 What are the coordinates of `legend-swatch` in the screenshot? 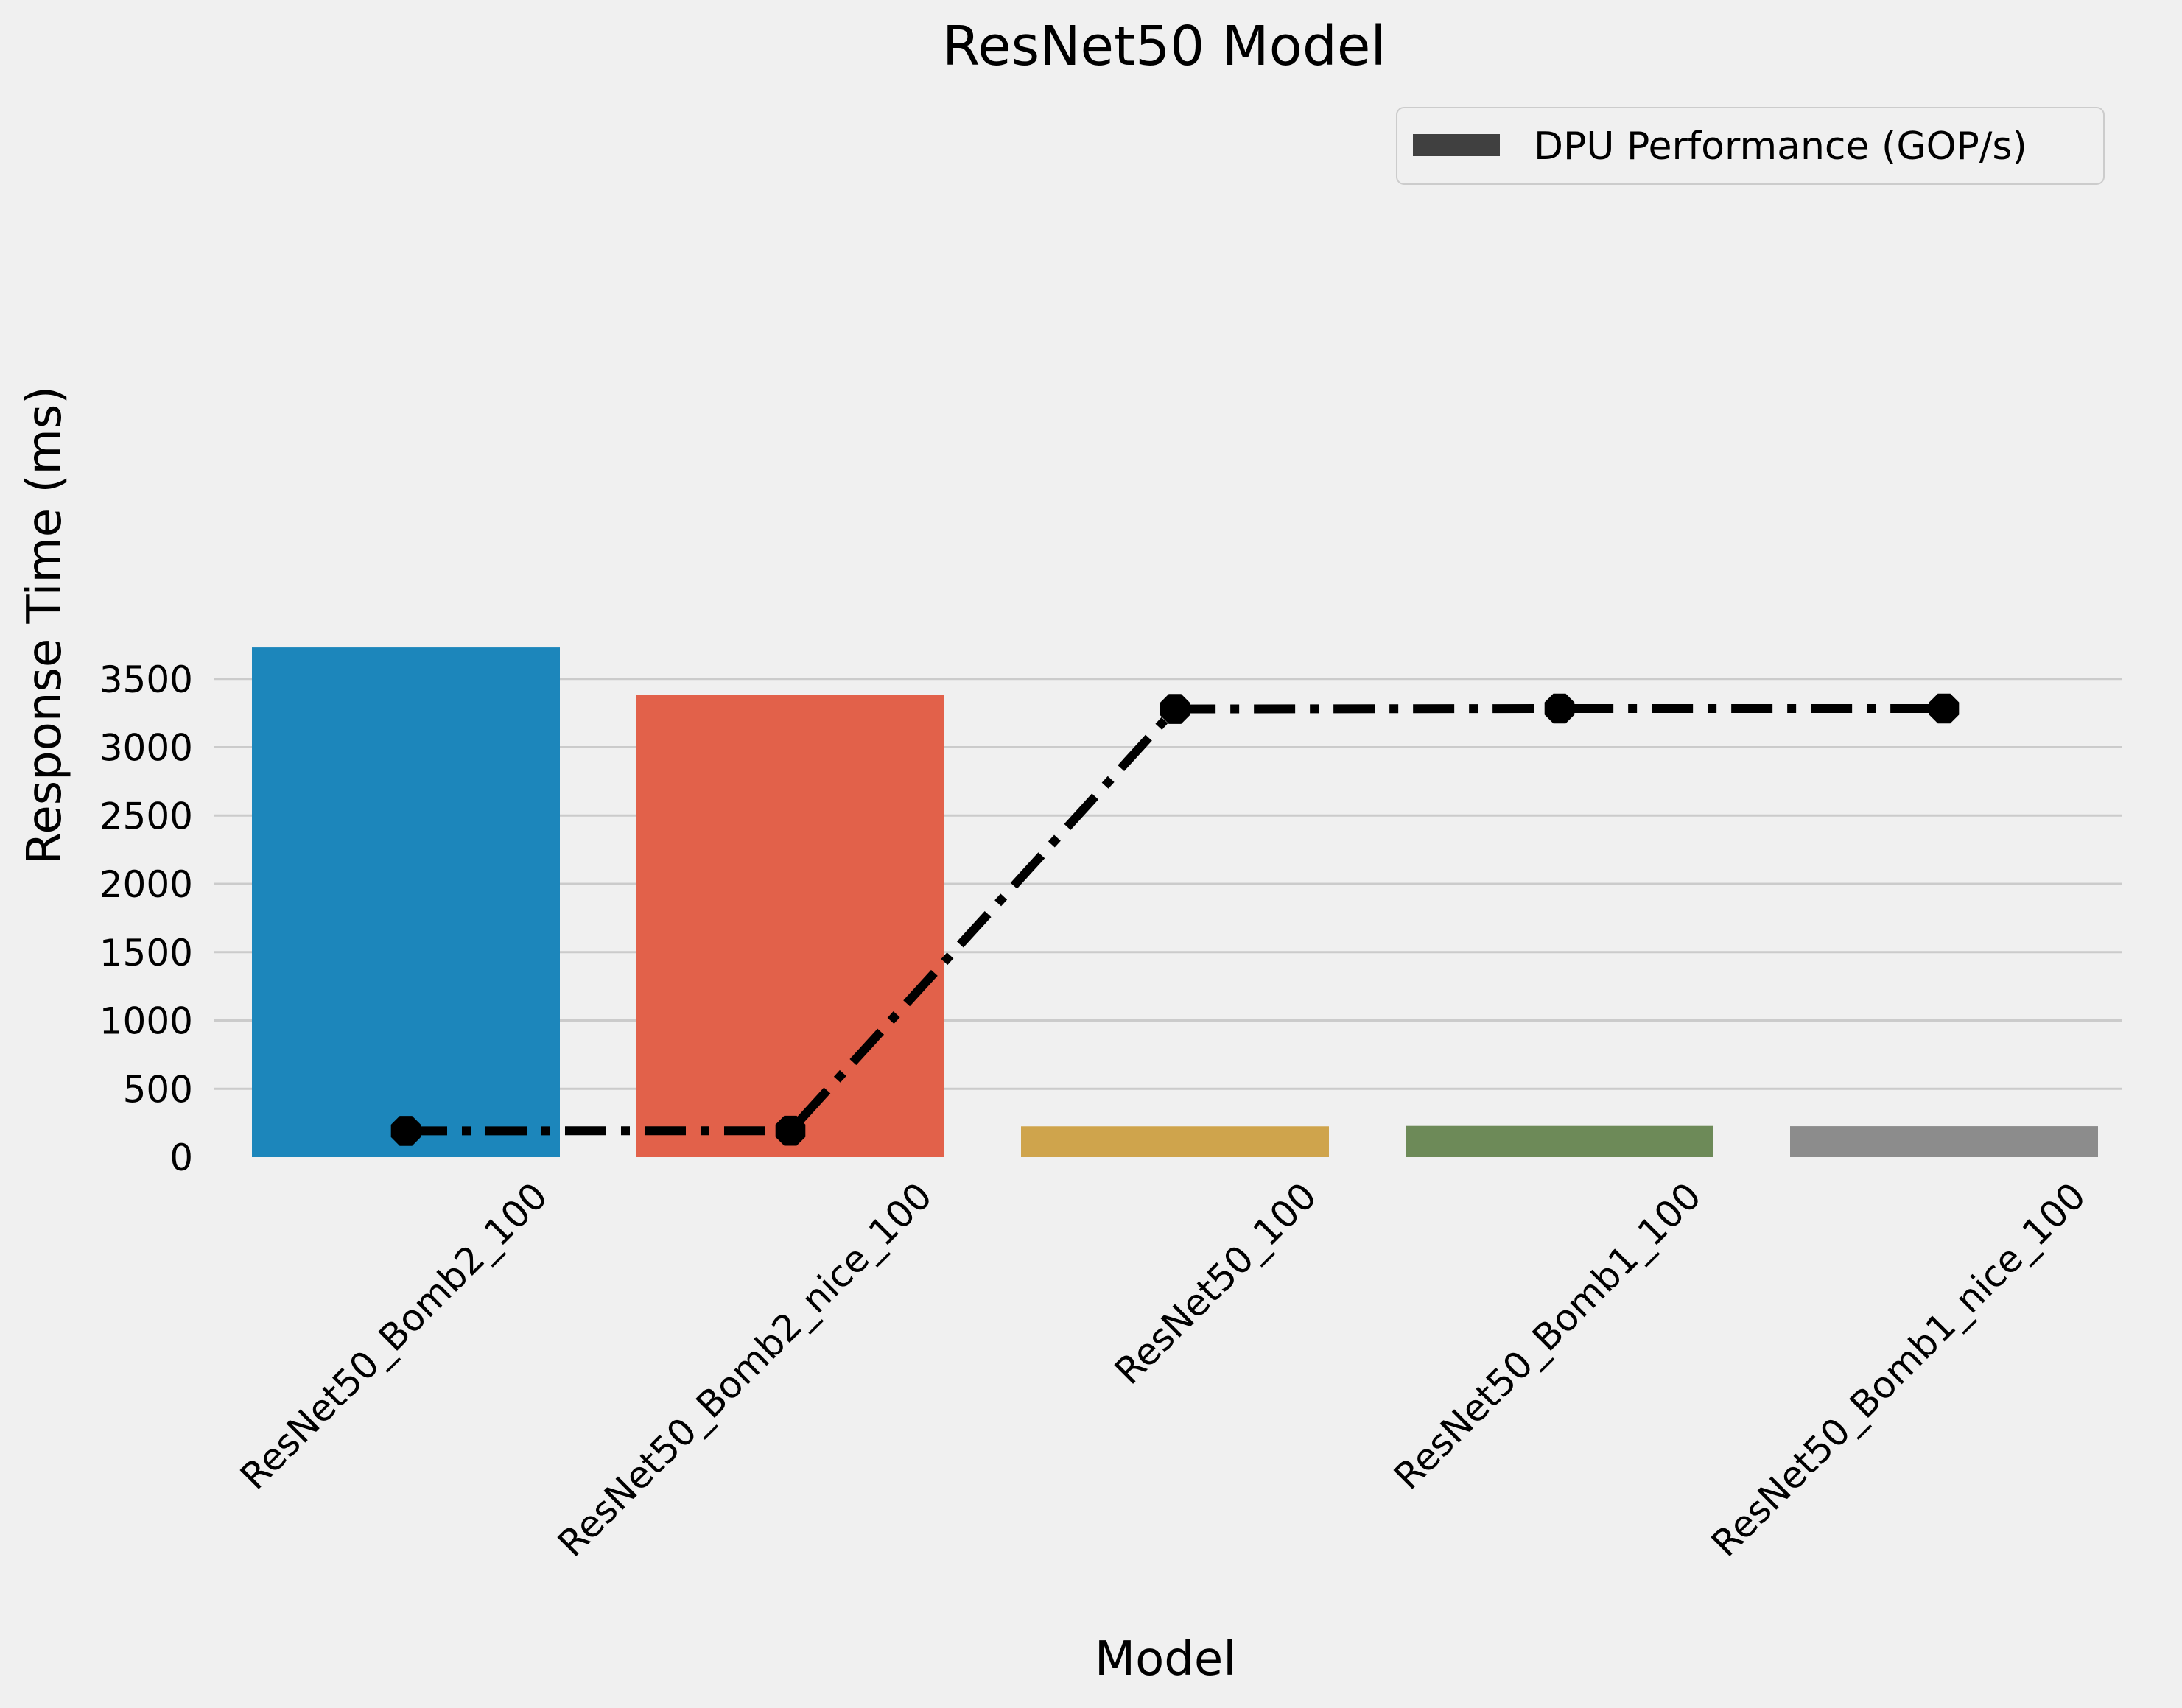 It's located at (1456, 145).